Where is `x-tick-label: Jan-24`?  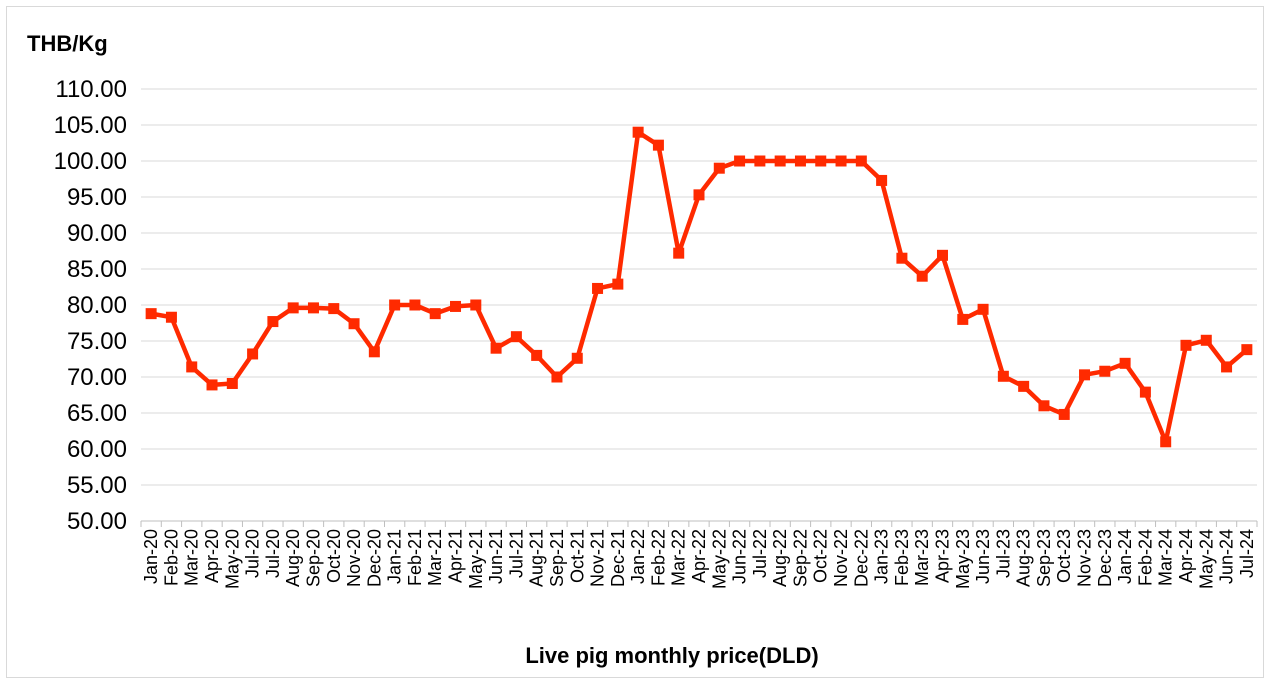 x-tick-label: Jan-24 is located at coordinates (1125, 556).